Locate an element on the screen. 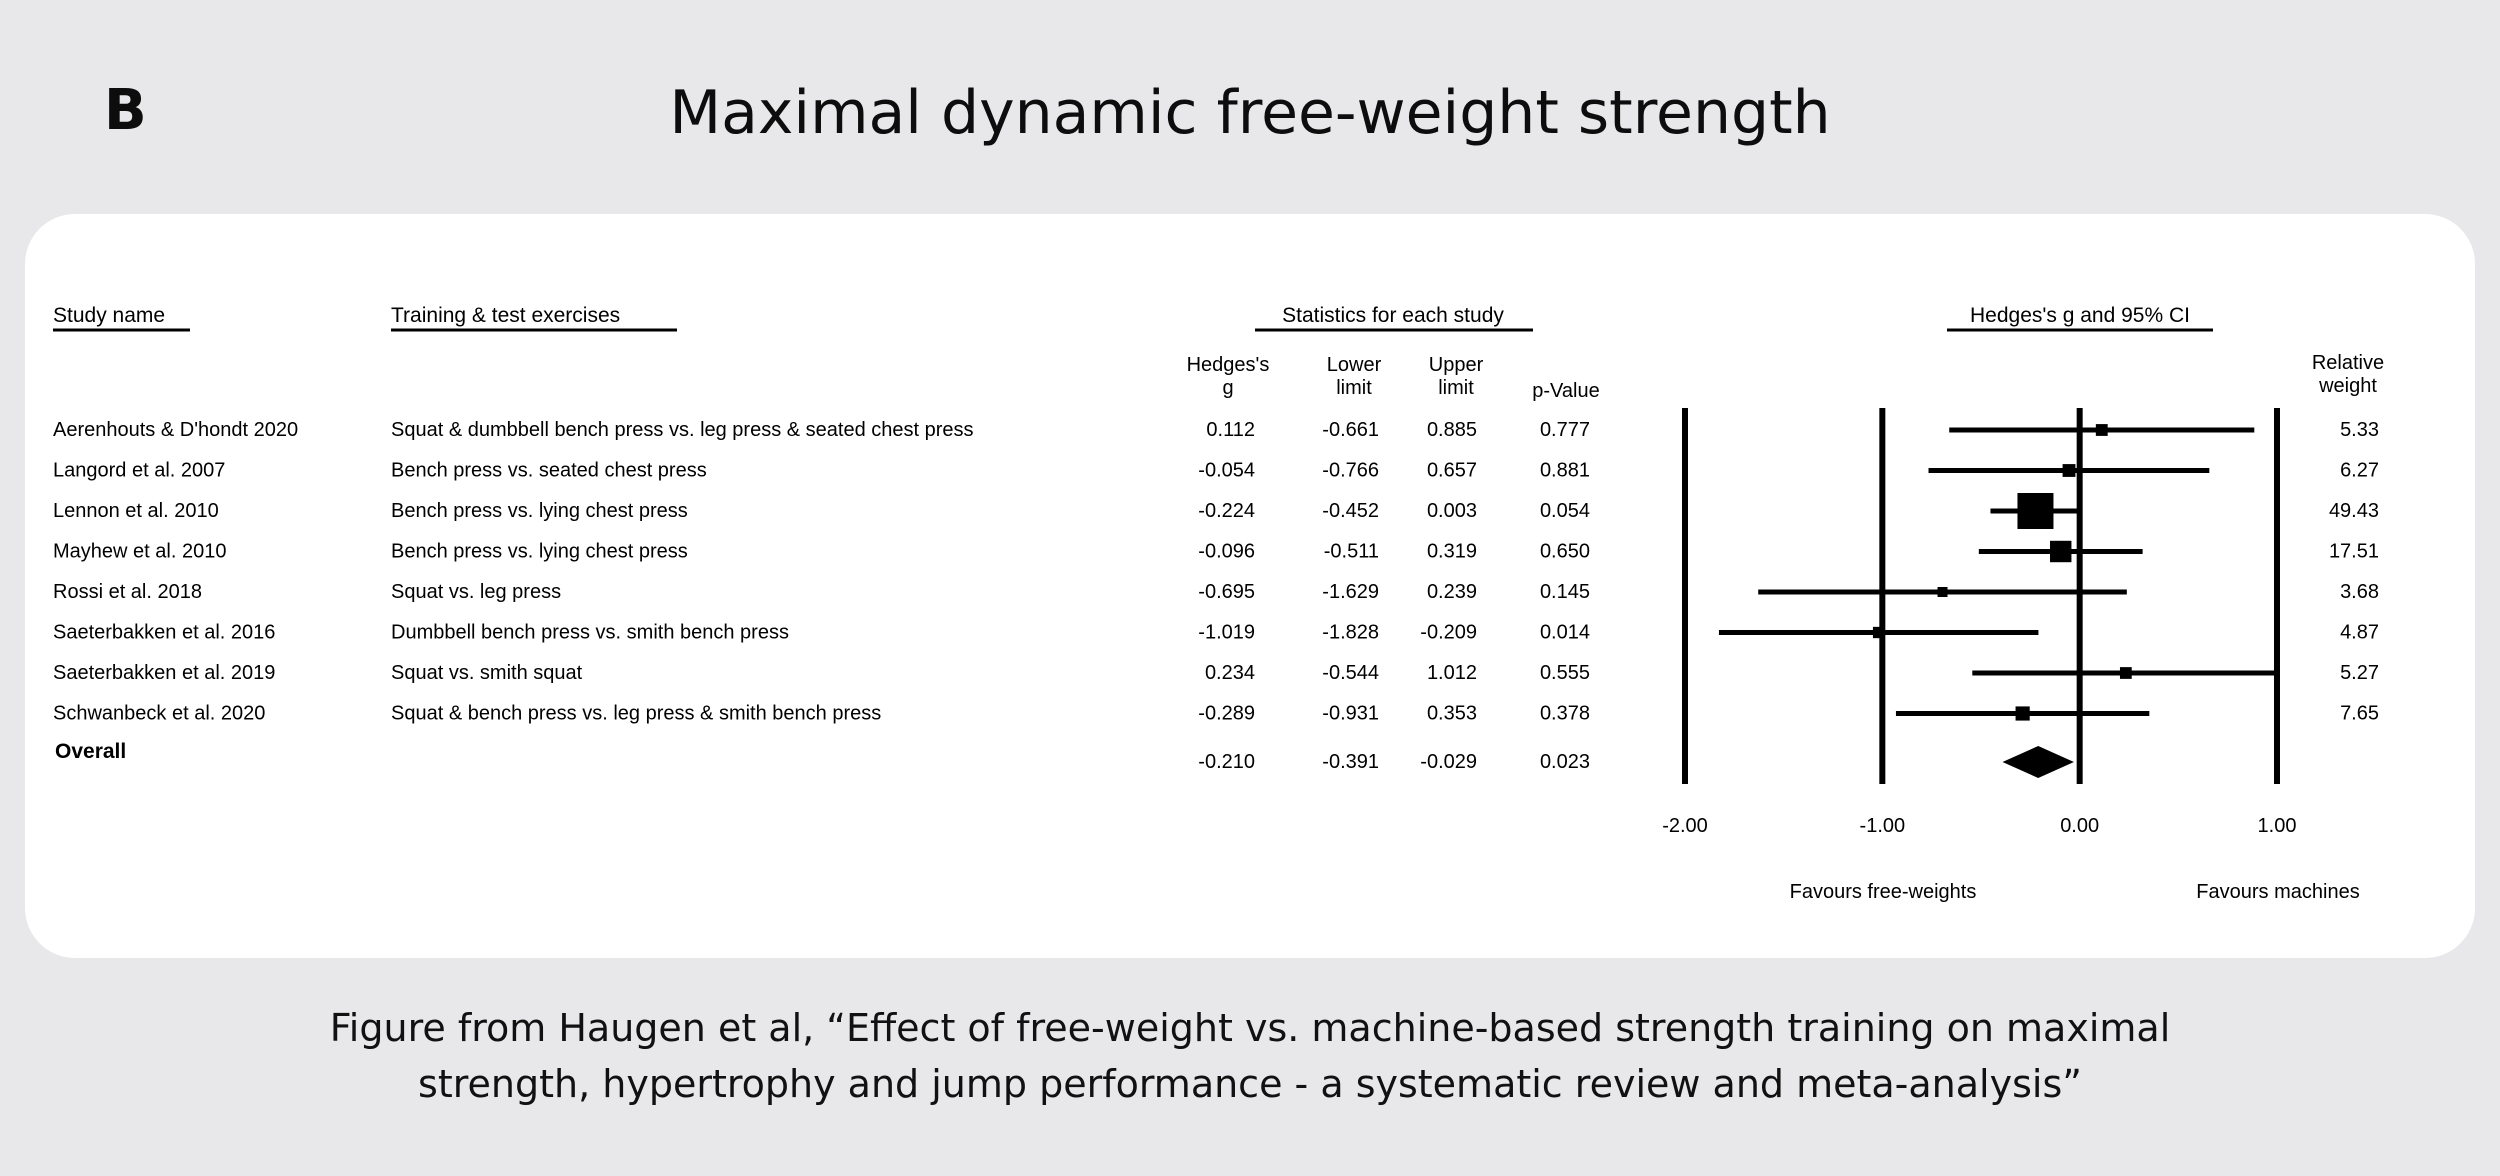  col-header-g-1: Hedges's is located at coordinates (1228, 365).